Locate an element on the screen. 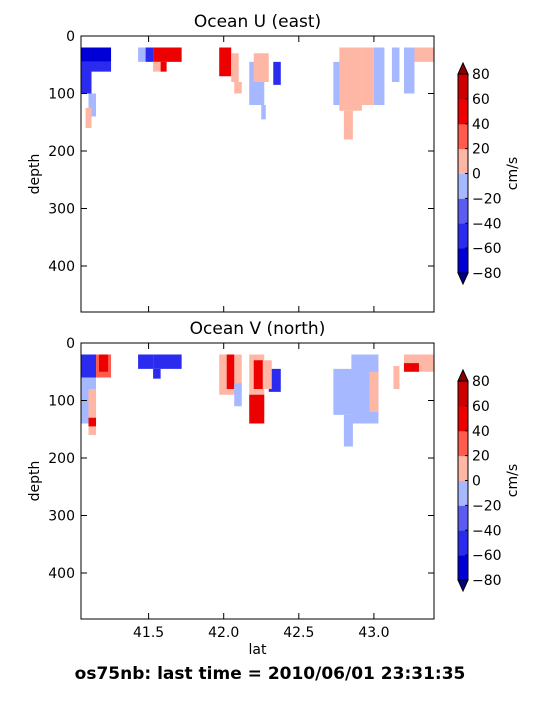  panel-title: Ocean U (east) is located at coordinates (257, 22).